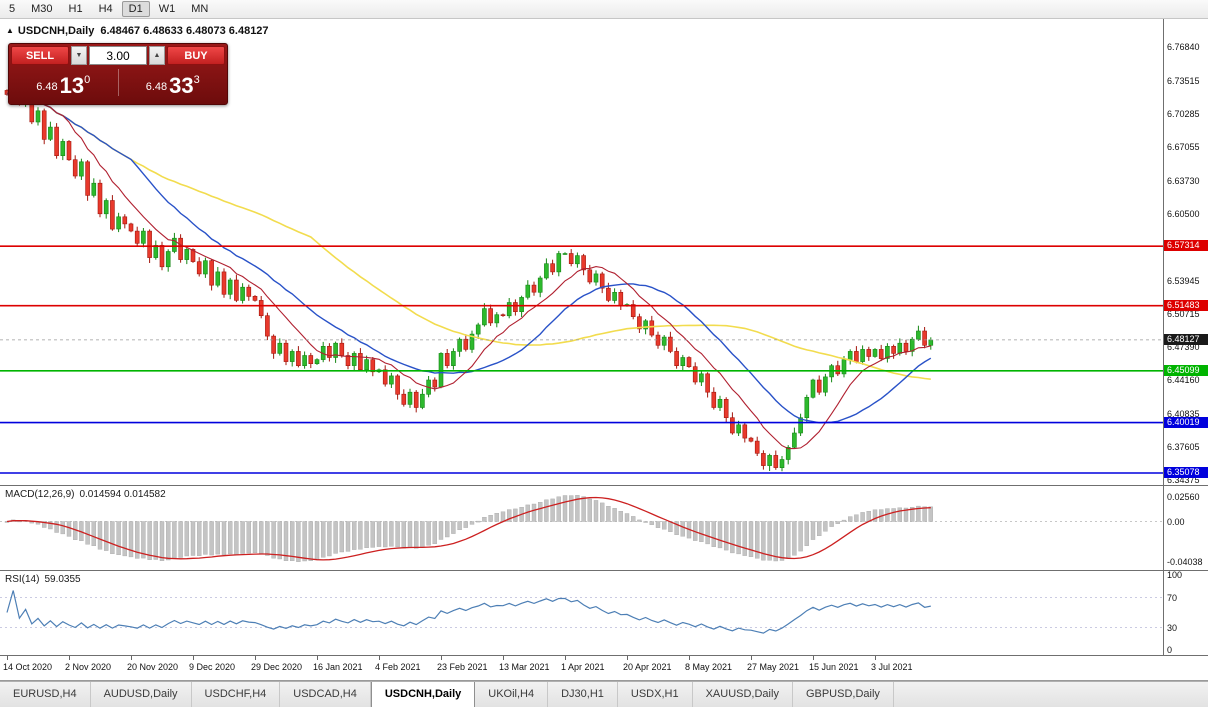  I want to click on date-axis-label: 14 Oct 2020, so click(28, 667).